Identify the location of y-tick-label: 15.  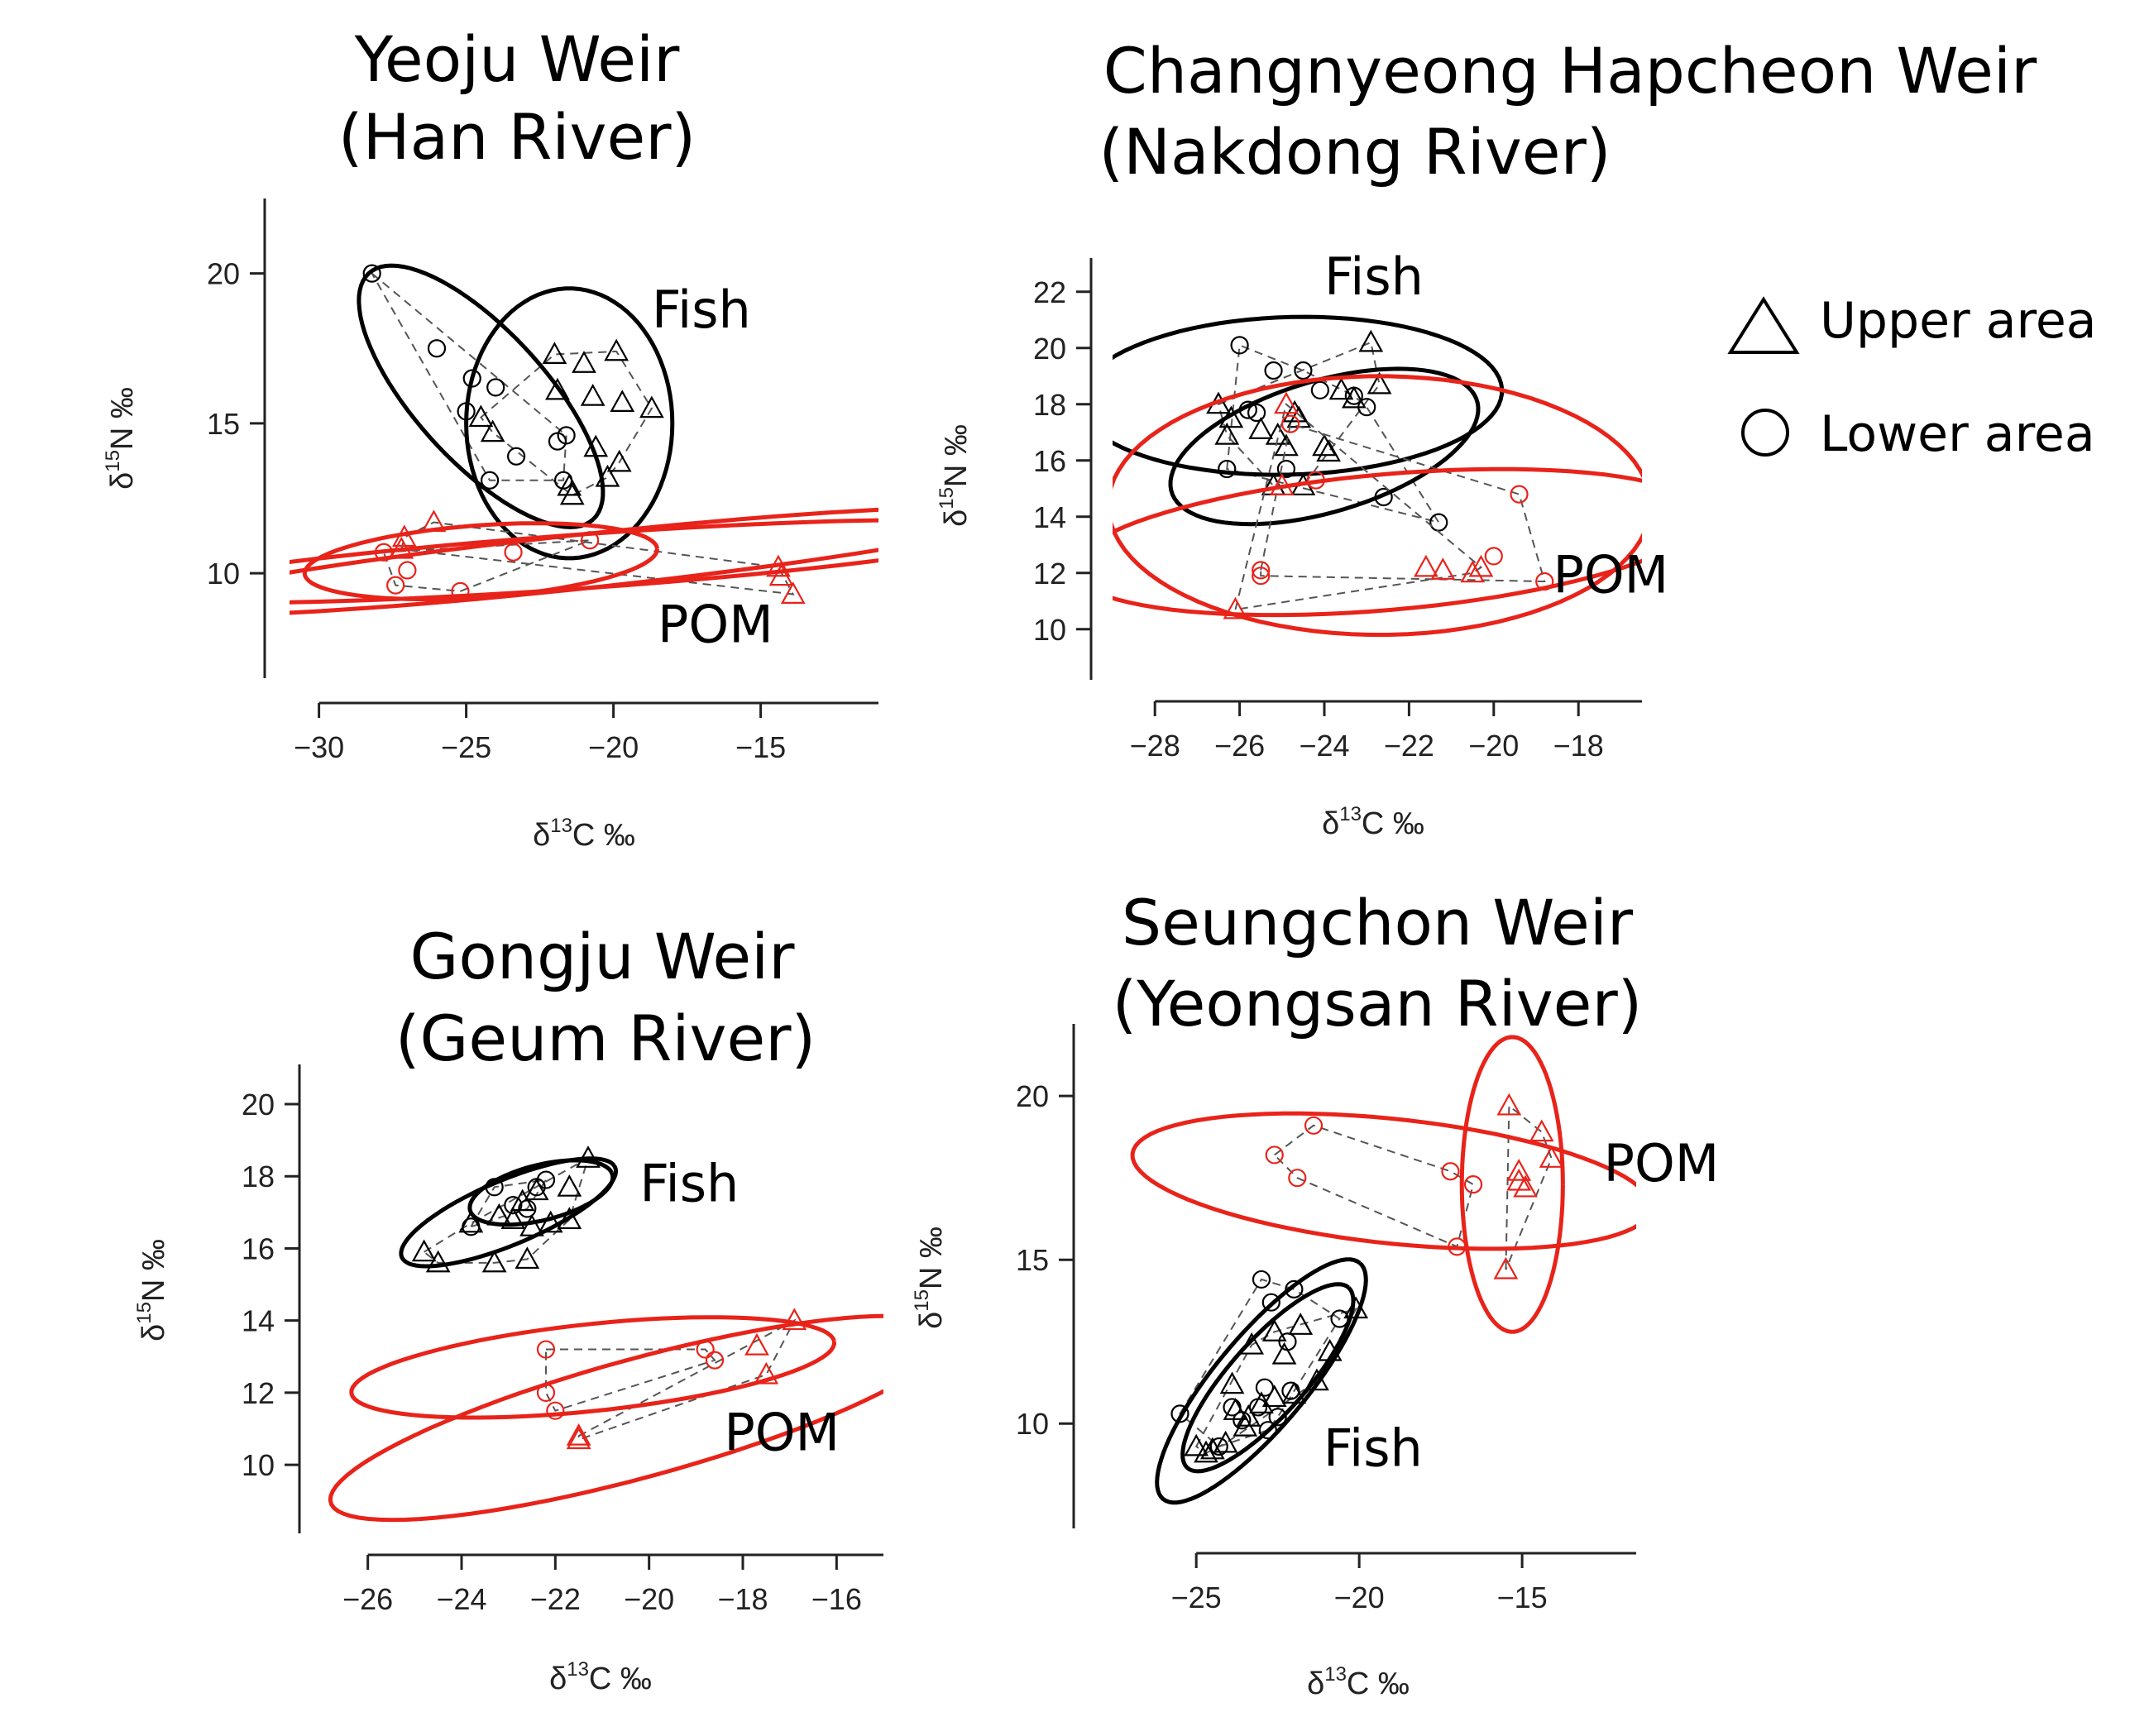
(223, 424).